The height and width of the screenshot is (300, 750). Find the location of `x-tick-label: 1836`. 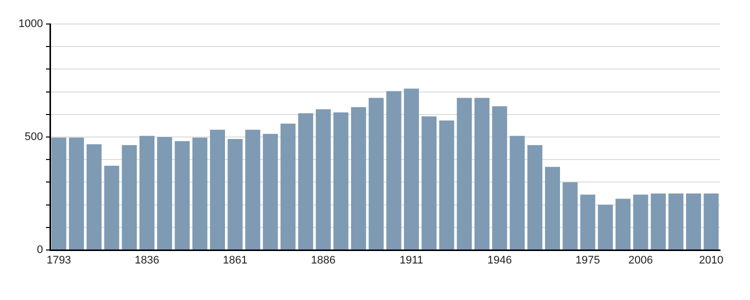

x-tick-label: 1836 is located at coordinates (147, 260).